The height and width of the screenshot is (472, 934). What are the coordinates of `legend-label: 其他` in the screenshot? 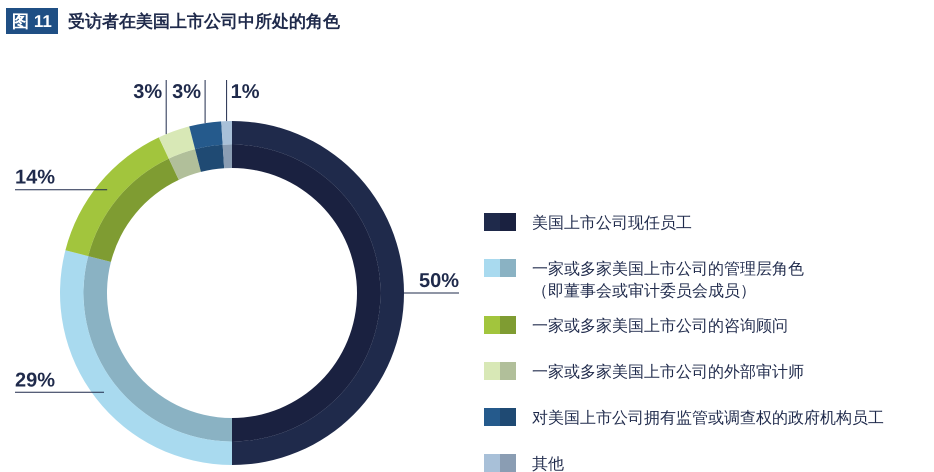 It's located at (548, 463).